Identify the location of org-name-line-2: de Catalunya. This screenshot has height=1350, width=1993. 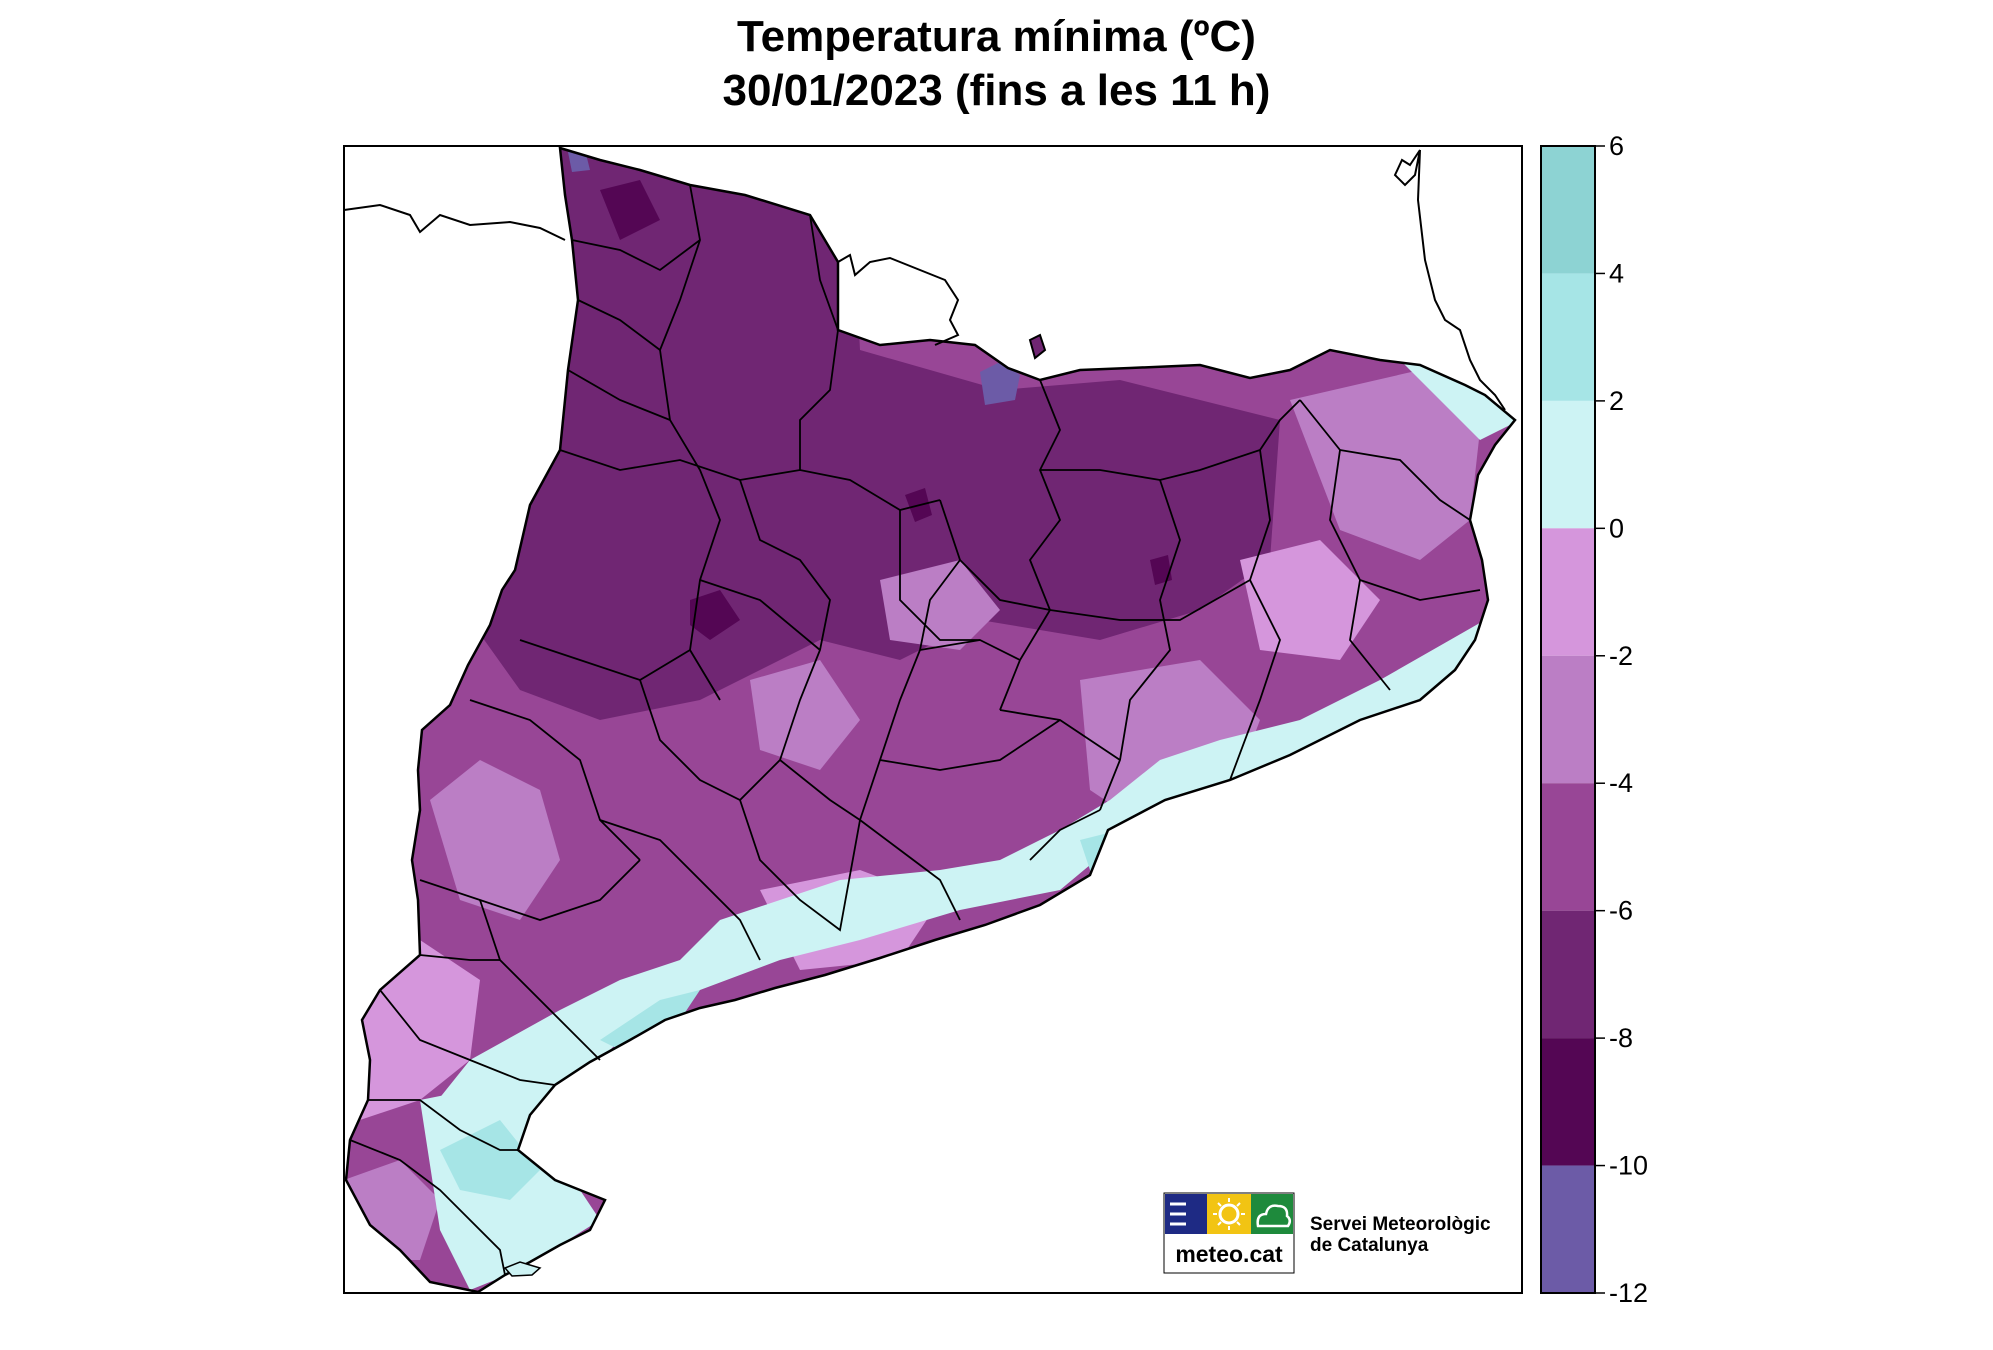
(1369, 1245).